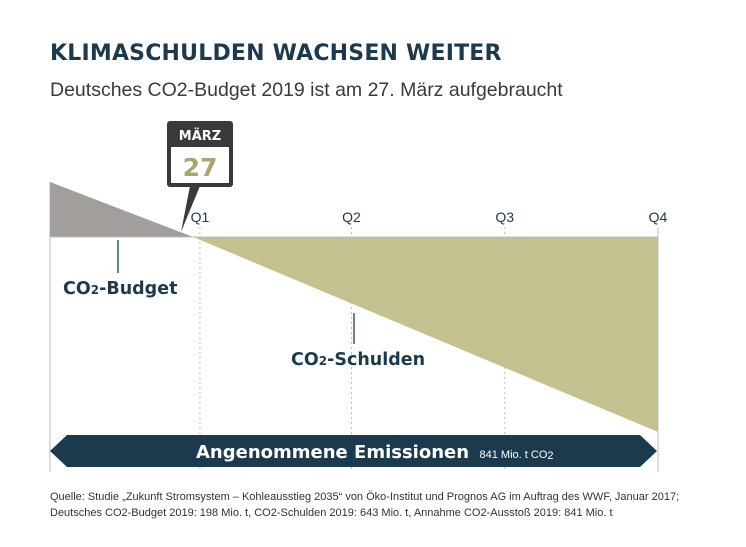  What do you see at coordinates (276, 53) in the screenshot?
I see `page-title: KLIMASCHULDEN WACHSEN WEITER` at bounding box center [276, 53].